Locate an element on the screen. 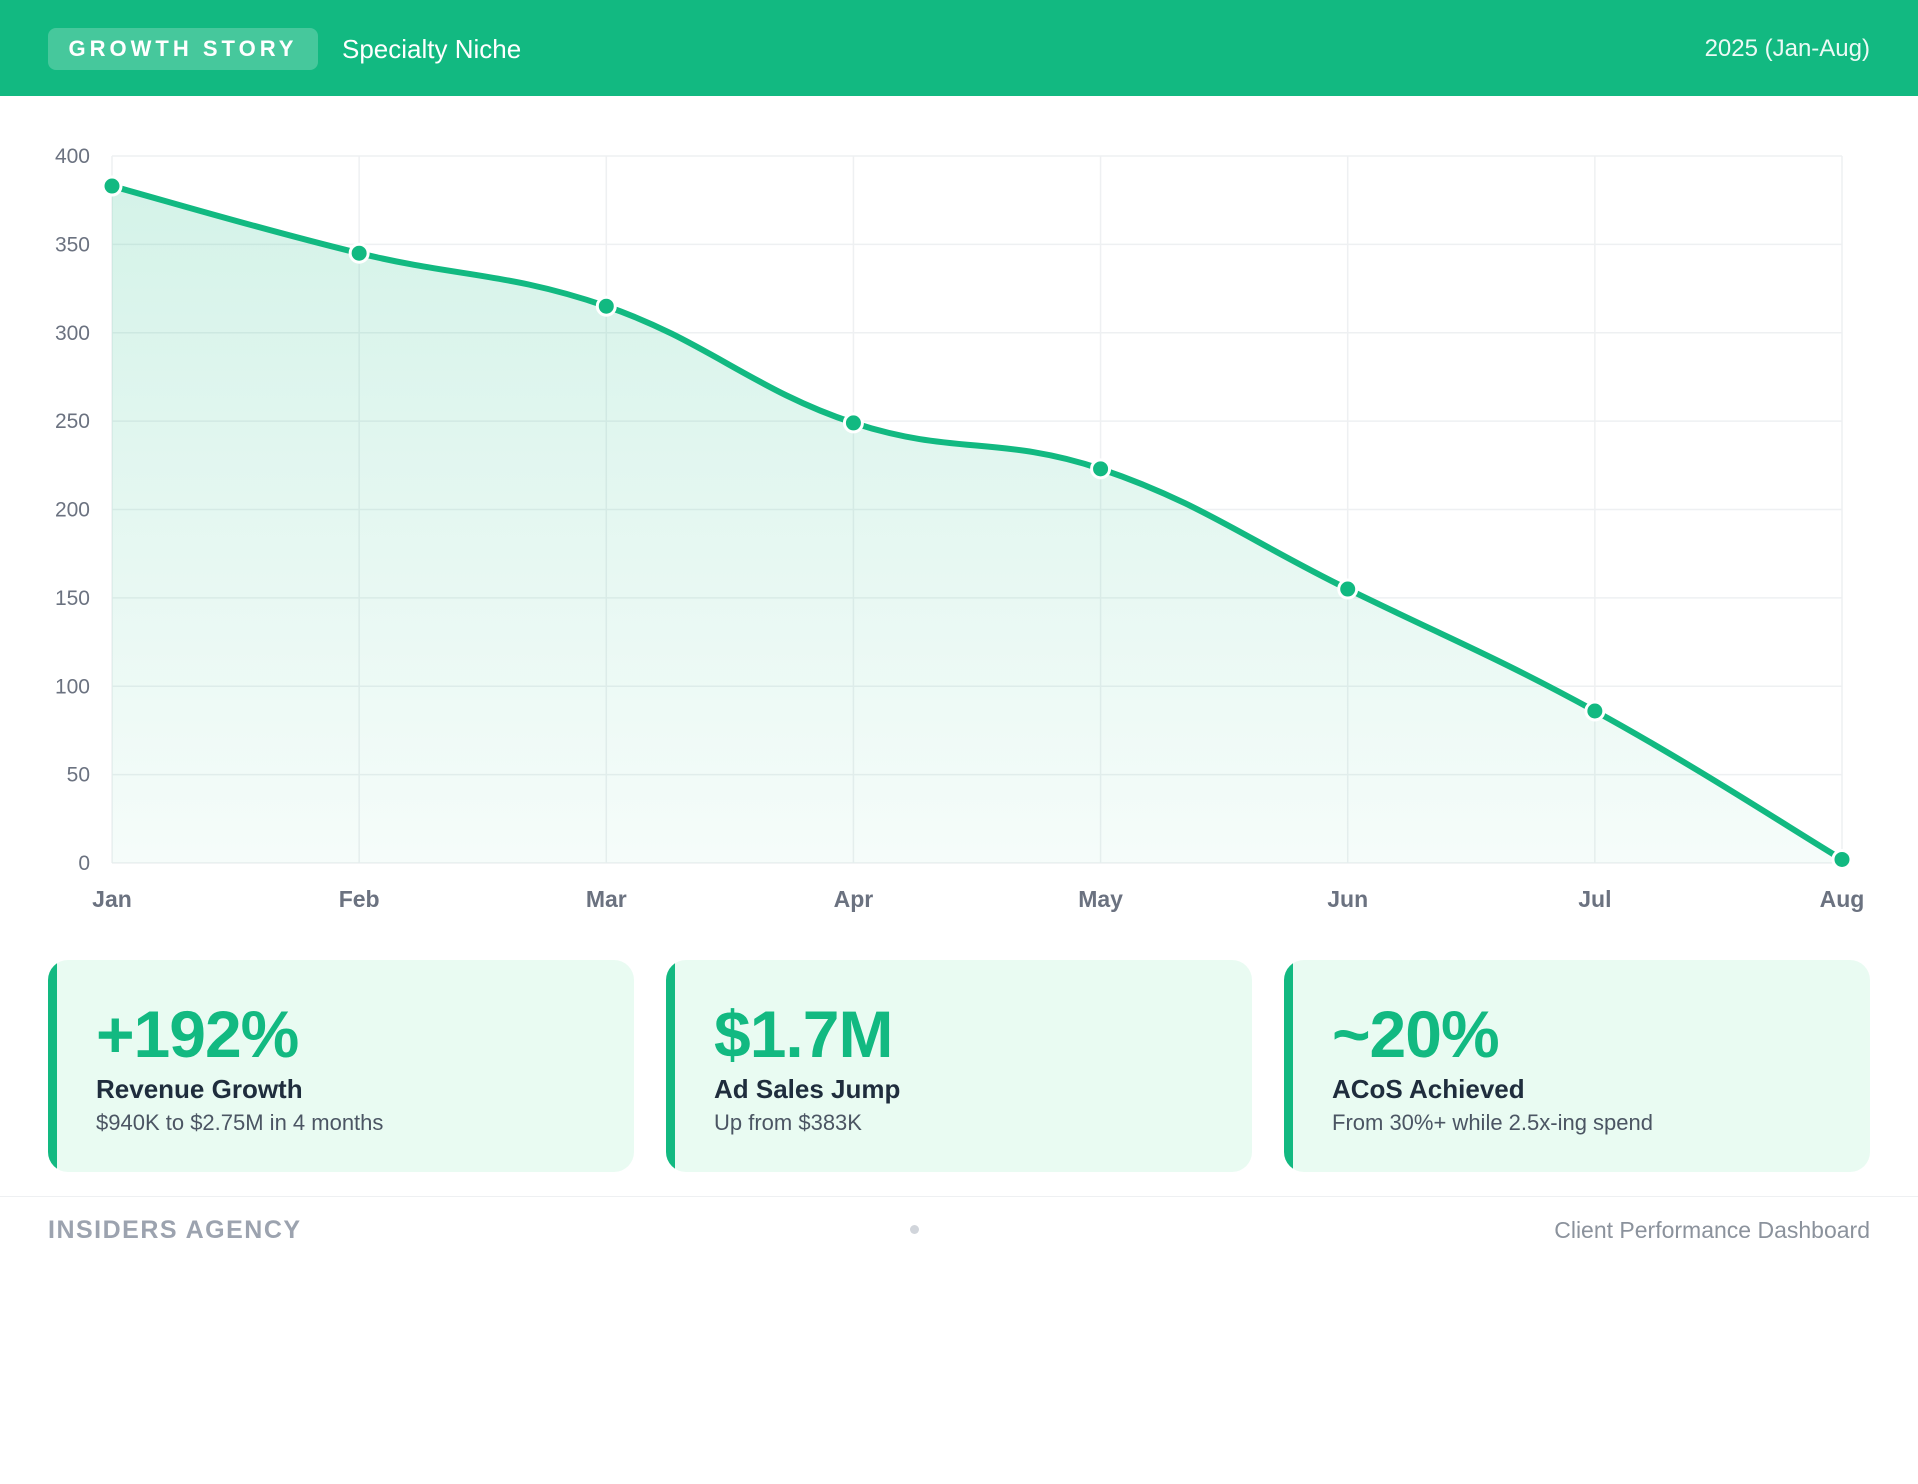  niche-title: Specialty Niche is located at coordinates (432, 49).